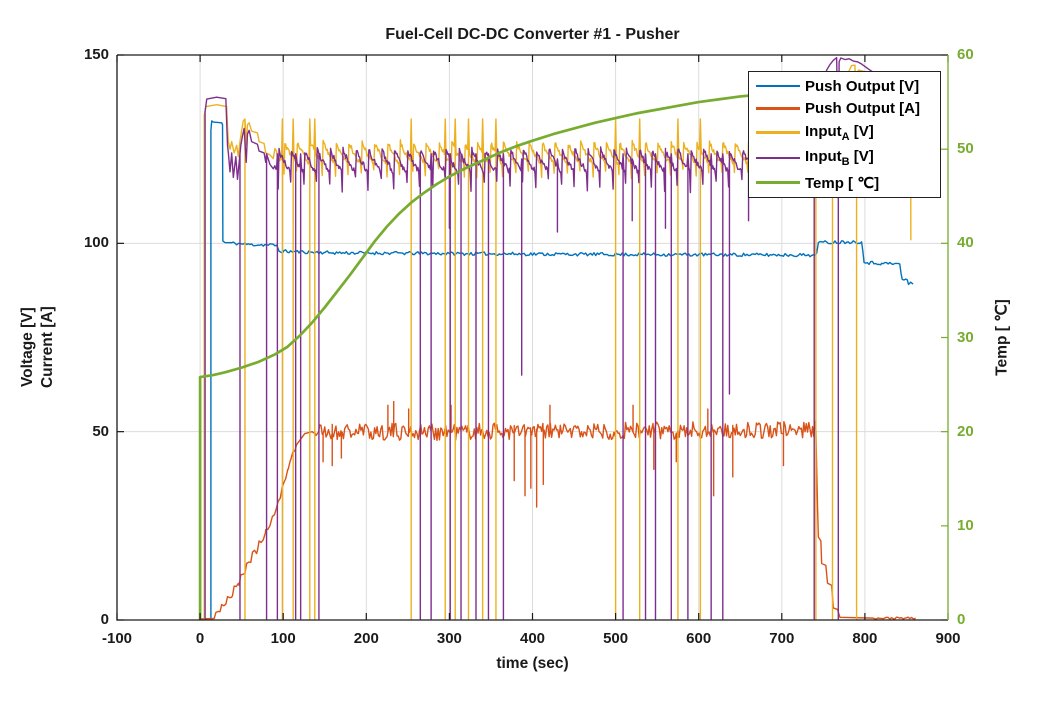  I want to click on legend-label-push-output-v: Push Output [V], so click(862, 86).